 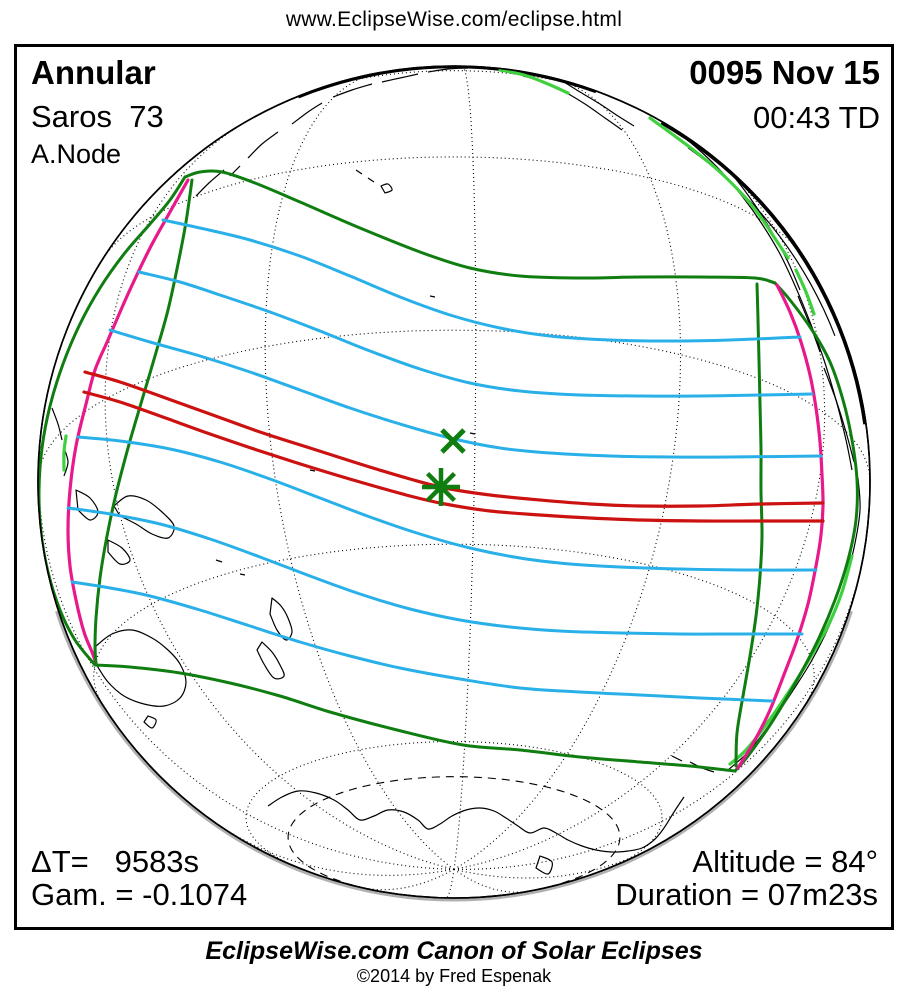 I want to click on penumbra-envelope-east, so click(x=796, y=527).